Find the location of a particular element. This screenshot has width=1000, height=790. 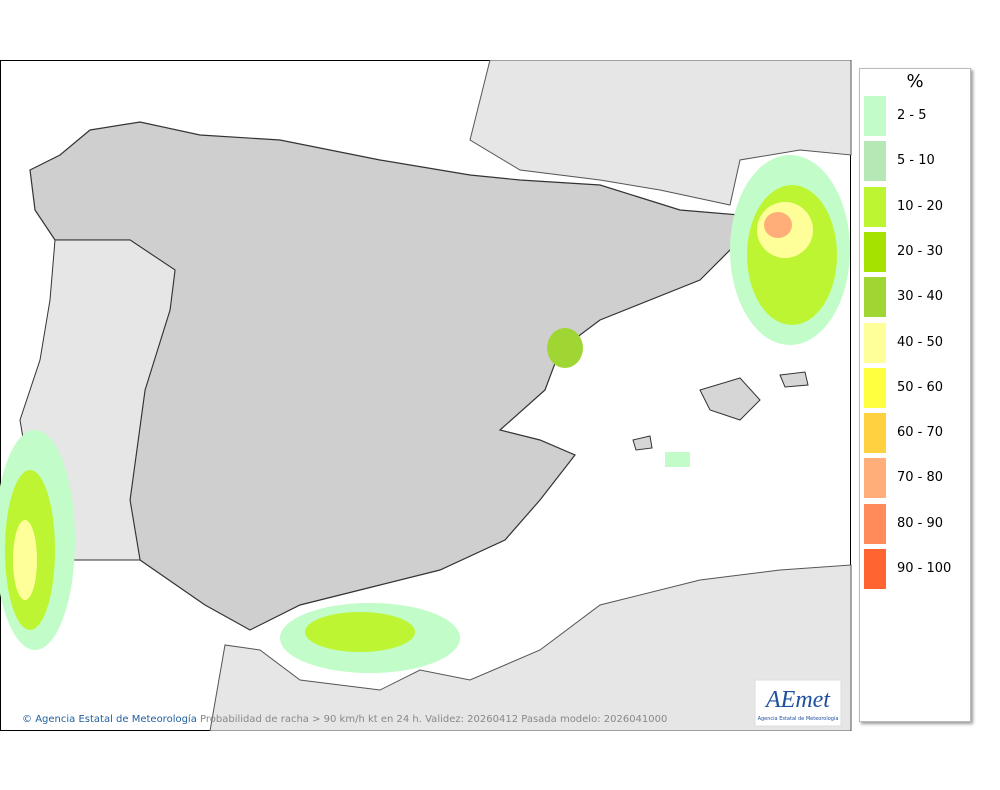

legend-label: 10 - 20 is located at coordinates (920, 206).